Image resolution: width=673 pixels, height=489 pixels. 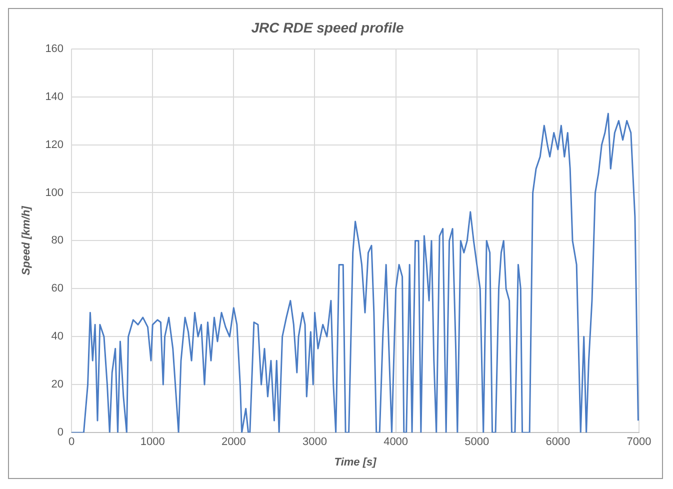 What do you see at coordinates (54, 48) in the screenshot?
I see `y-tick-label: 160` at bounding box center [54, 48].